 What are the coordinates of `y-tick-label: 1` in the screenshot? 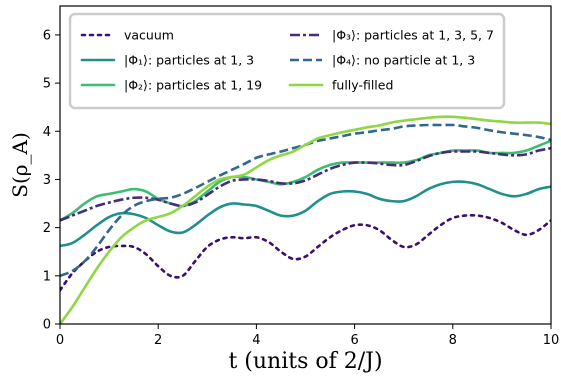 It's located at (47, 276).